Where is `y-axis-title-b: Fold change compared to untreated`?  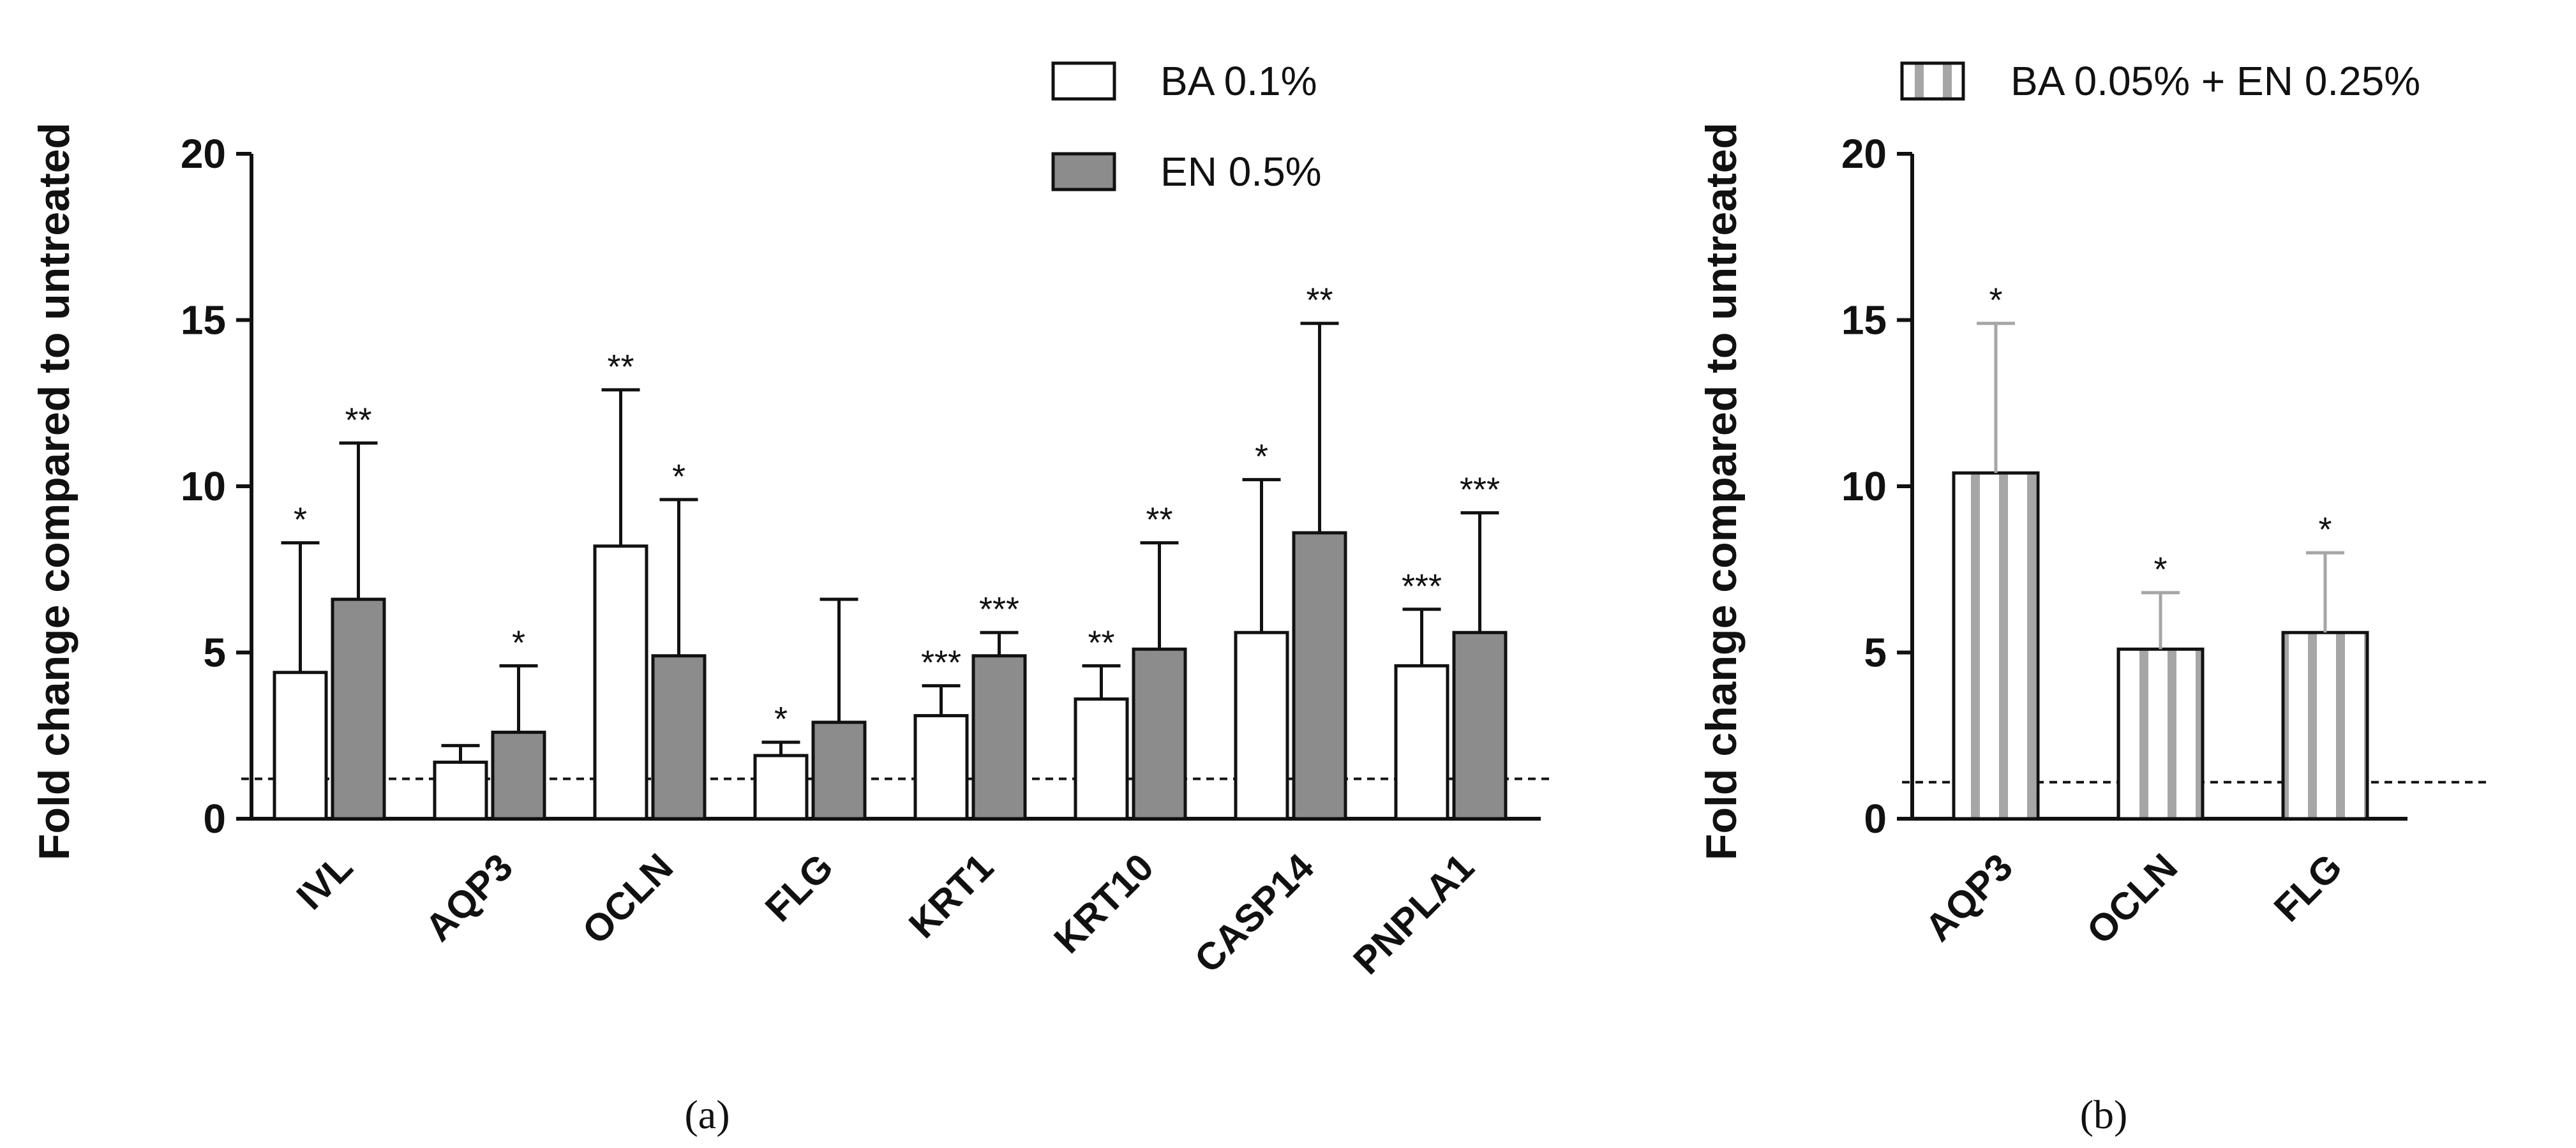 y-axis-title-b: Fold change compared to untreated is located at coordinates (1721, 491).